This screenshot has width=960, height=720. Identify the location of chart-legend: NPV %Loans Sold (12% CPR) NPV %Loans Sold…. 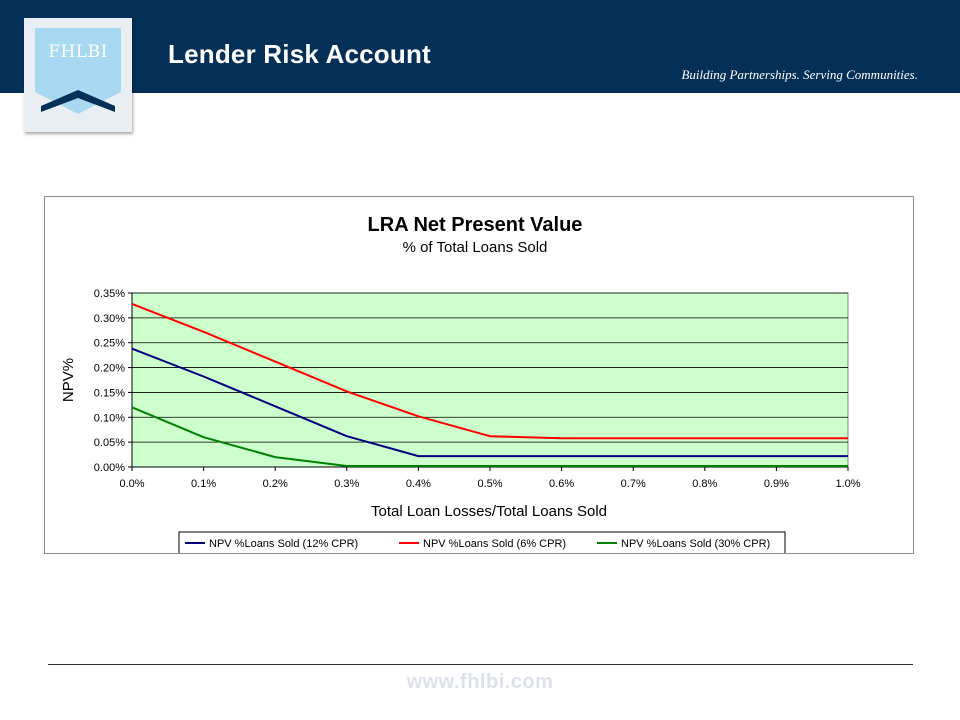
(482, 542).